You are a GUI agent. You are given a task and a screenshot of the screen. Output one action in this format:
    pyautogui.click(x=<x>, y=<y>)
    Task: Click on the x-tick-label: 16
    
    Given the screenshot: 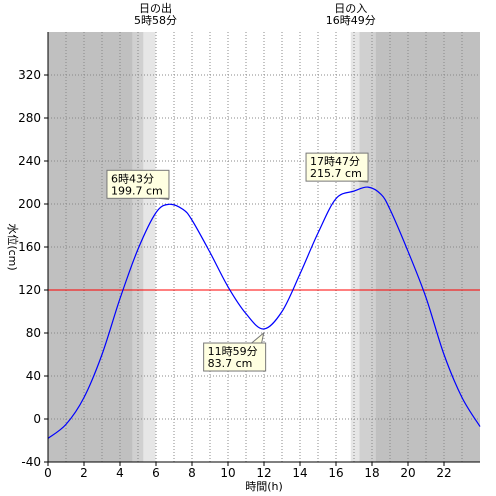 What is the action you would take?
    pyautogui.click(x=335, y=473)
    